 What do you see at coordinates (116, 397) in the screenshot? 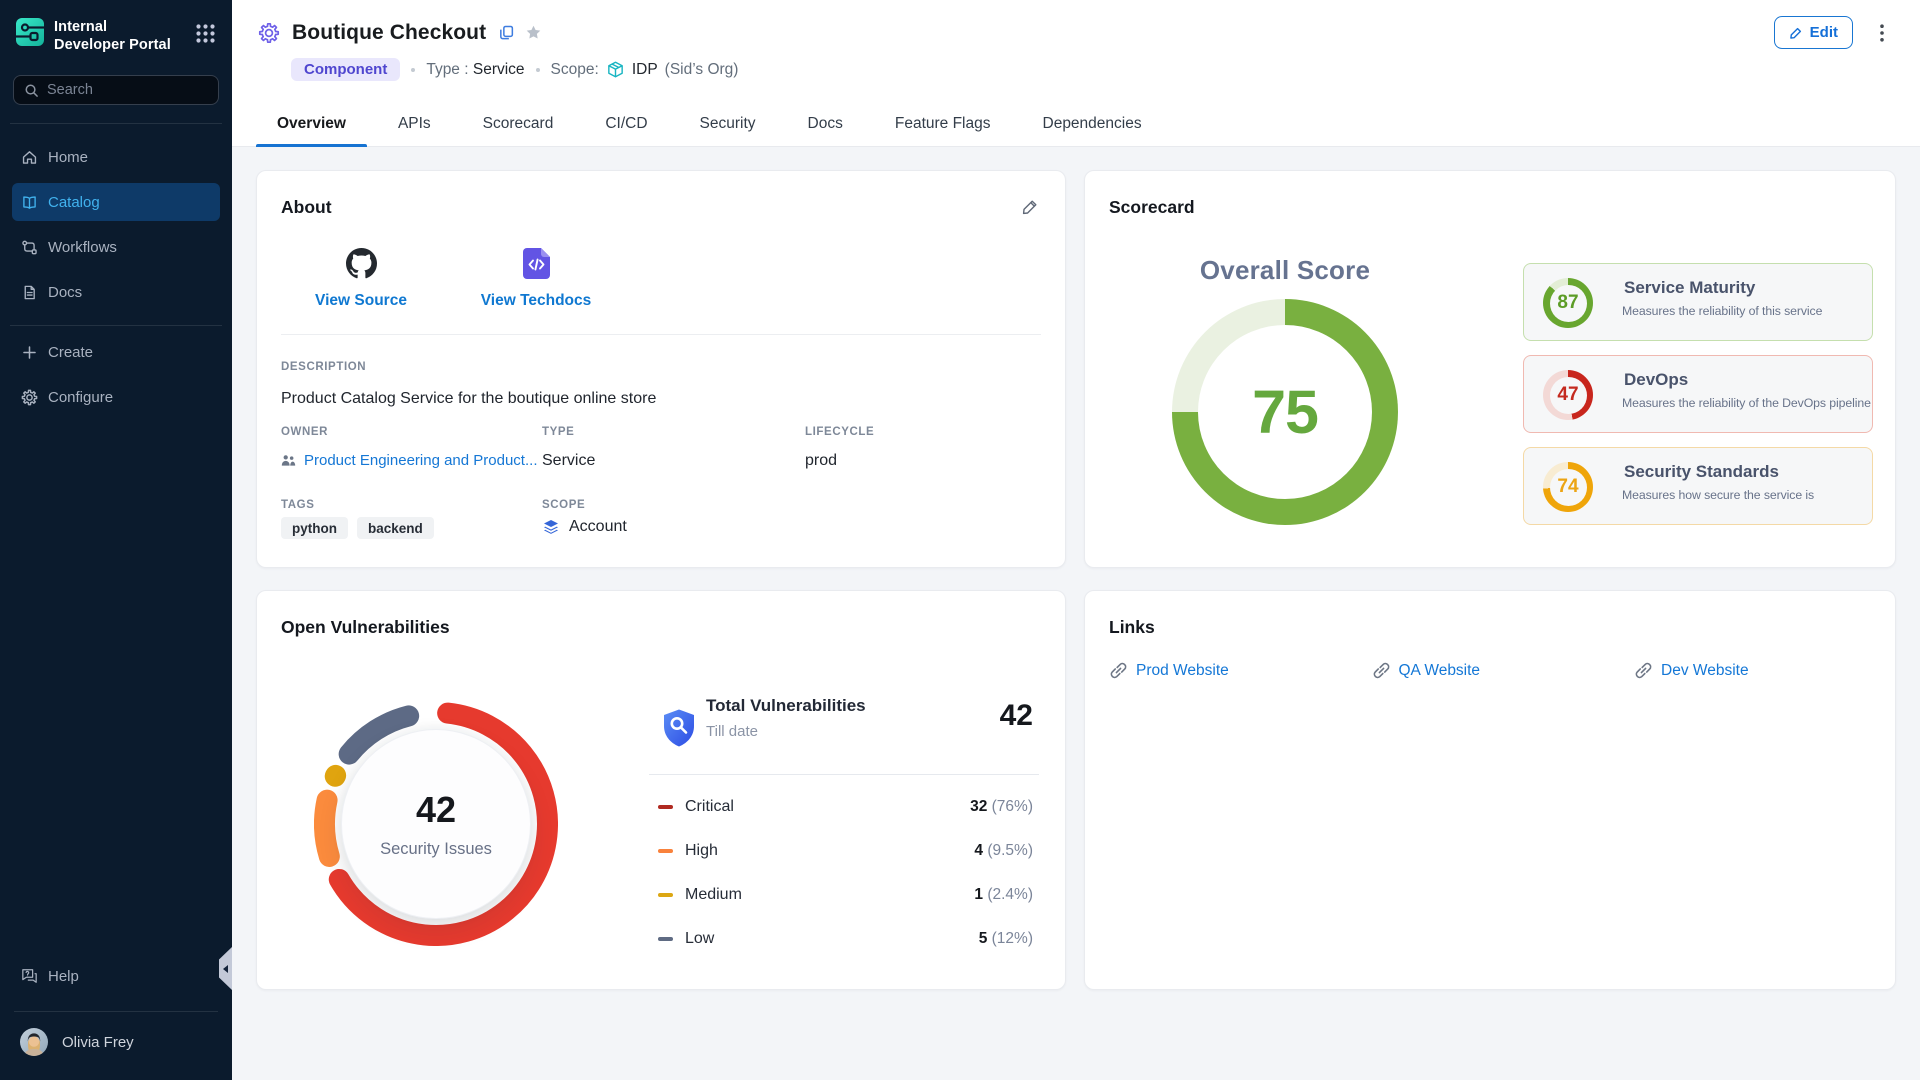
I see `sidebar-item-configure: Configure` at bounding box center [116, 397].